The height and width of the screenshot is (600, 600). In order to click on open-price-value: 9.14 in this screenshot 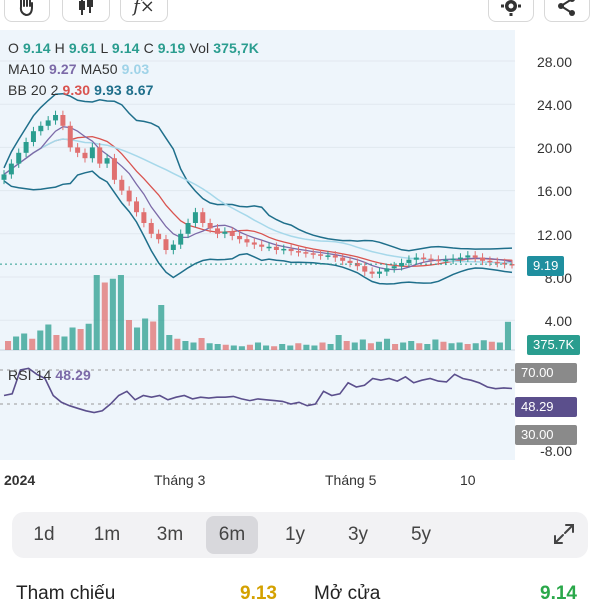, I will do `click(558, 591)`.